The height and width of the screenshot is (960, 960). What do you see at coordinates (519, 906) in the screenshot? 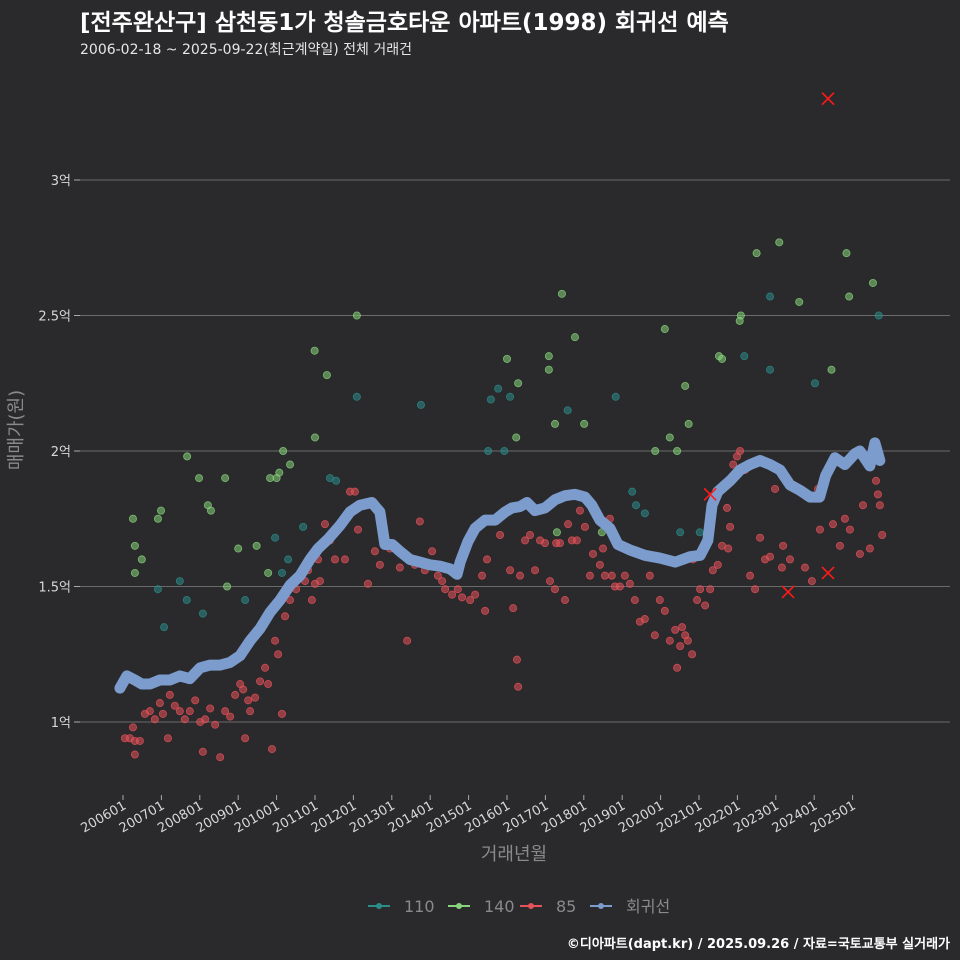
I see `legend: 110 140 85 회귀선` at bounding box center [519, 906].